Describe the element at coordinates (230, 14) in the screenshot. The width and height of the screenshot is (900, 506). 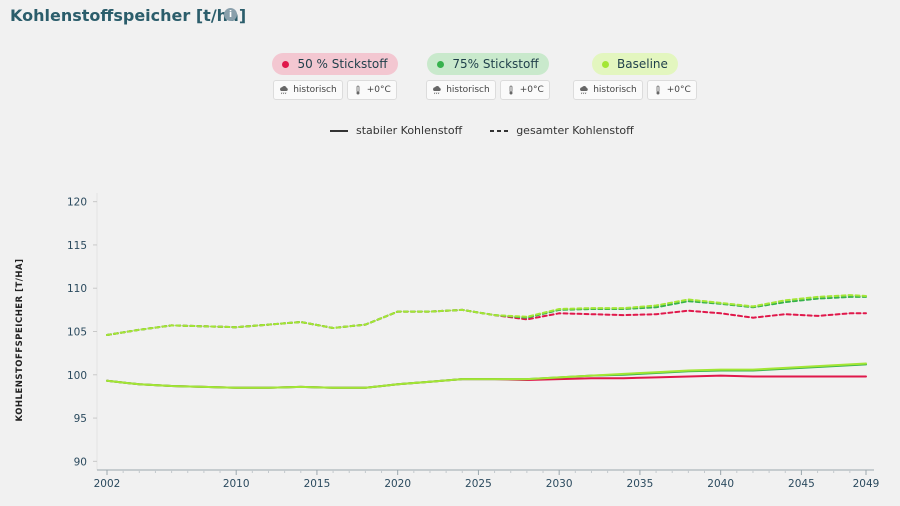
I see `info-icon: i` at that location.